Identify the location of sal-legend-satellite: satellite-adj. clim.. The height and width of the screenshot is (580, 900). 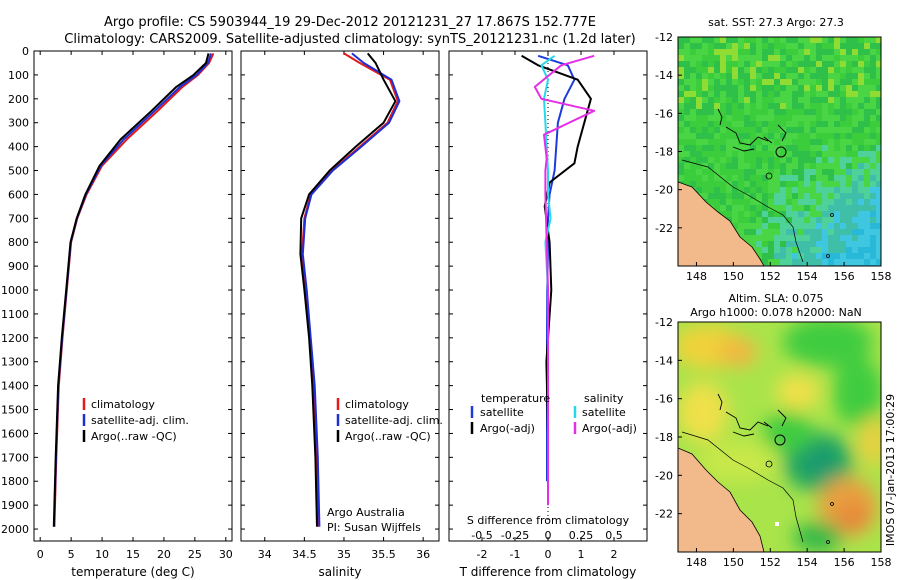
(394, 420).